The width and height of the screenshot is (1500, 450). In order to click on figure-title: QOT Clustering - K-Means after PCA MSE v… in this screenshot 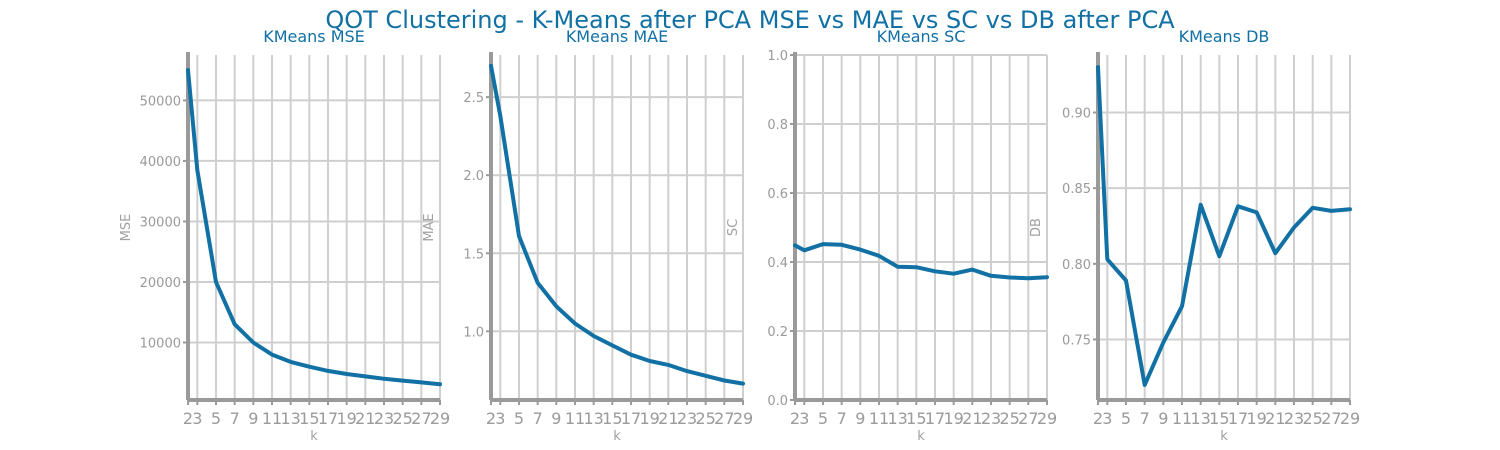, I will do `click(750, 20)`.